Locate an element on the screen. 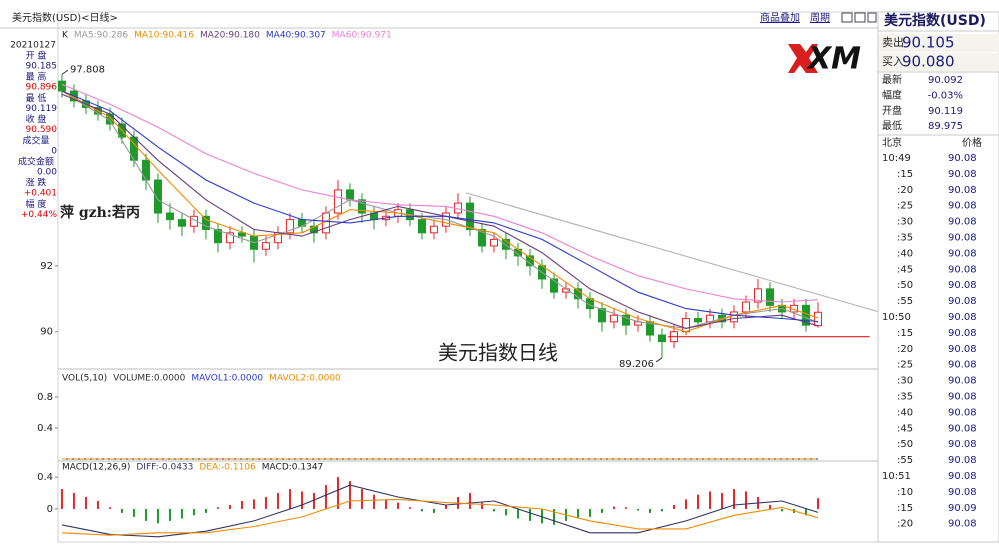 Image resolution: width=999 pixels, height=556 pixels. chart-caption: 美元指数日线 is located at coordinates (498, 353).